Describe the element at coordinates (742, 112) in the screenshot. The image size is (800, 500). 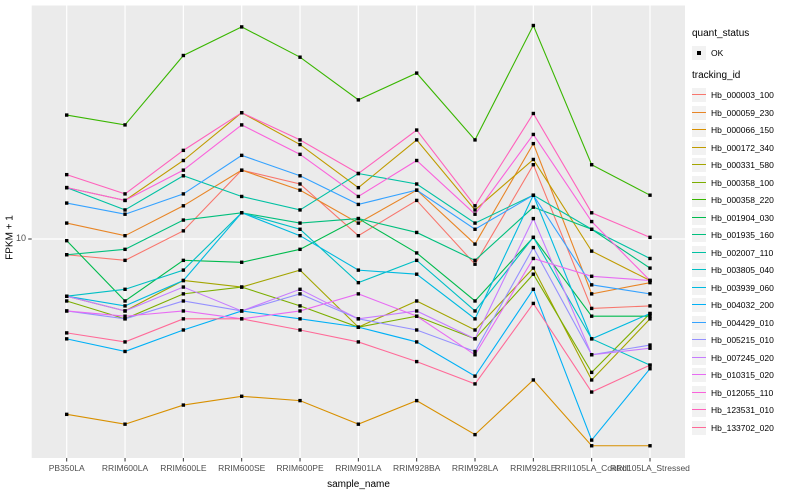
I see `legend-item-label: Hb_000059_230` at that location.